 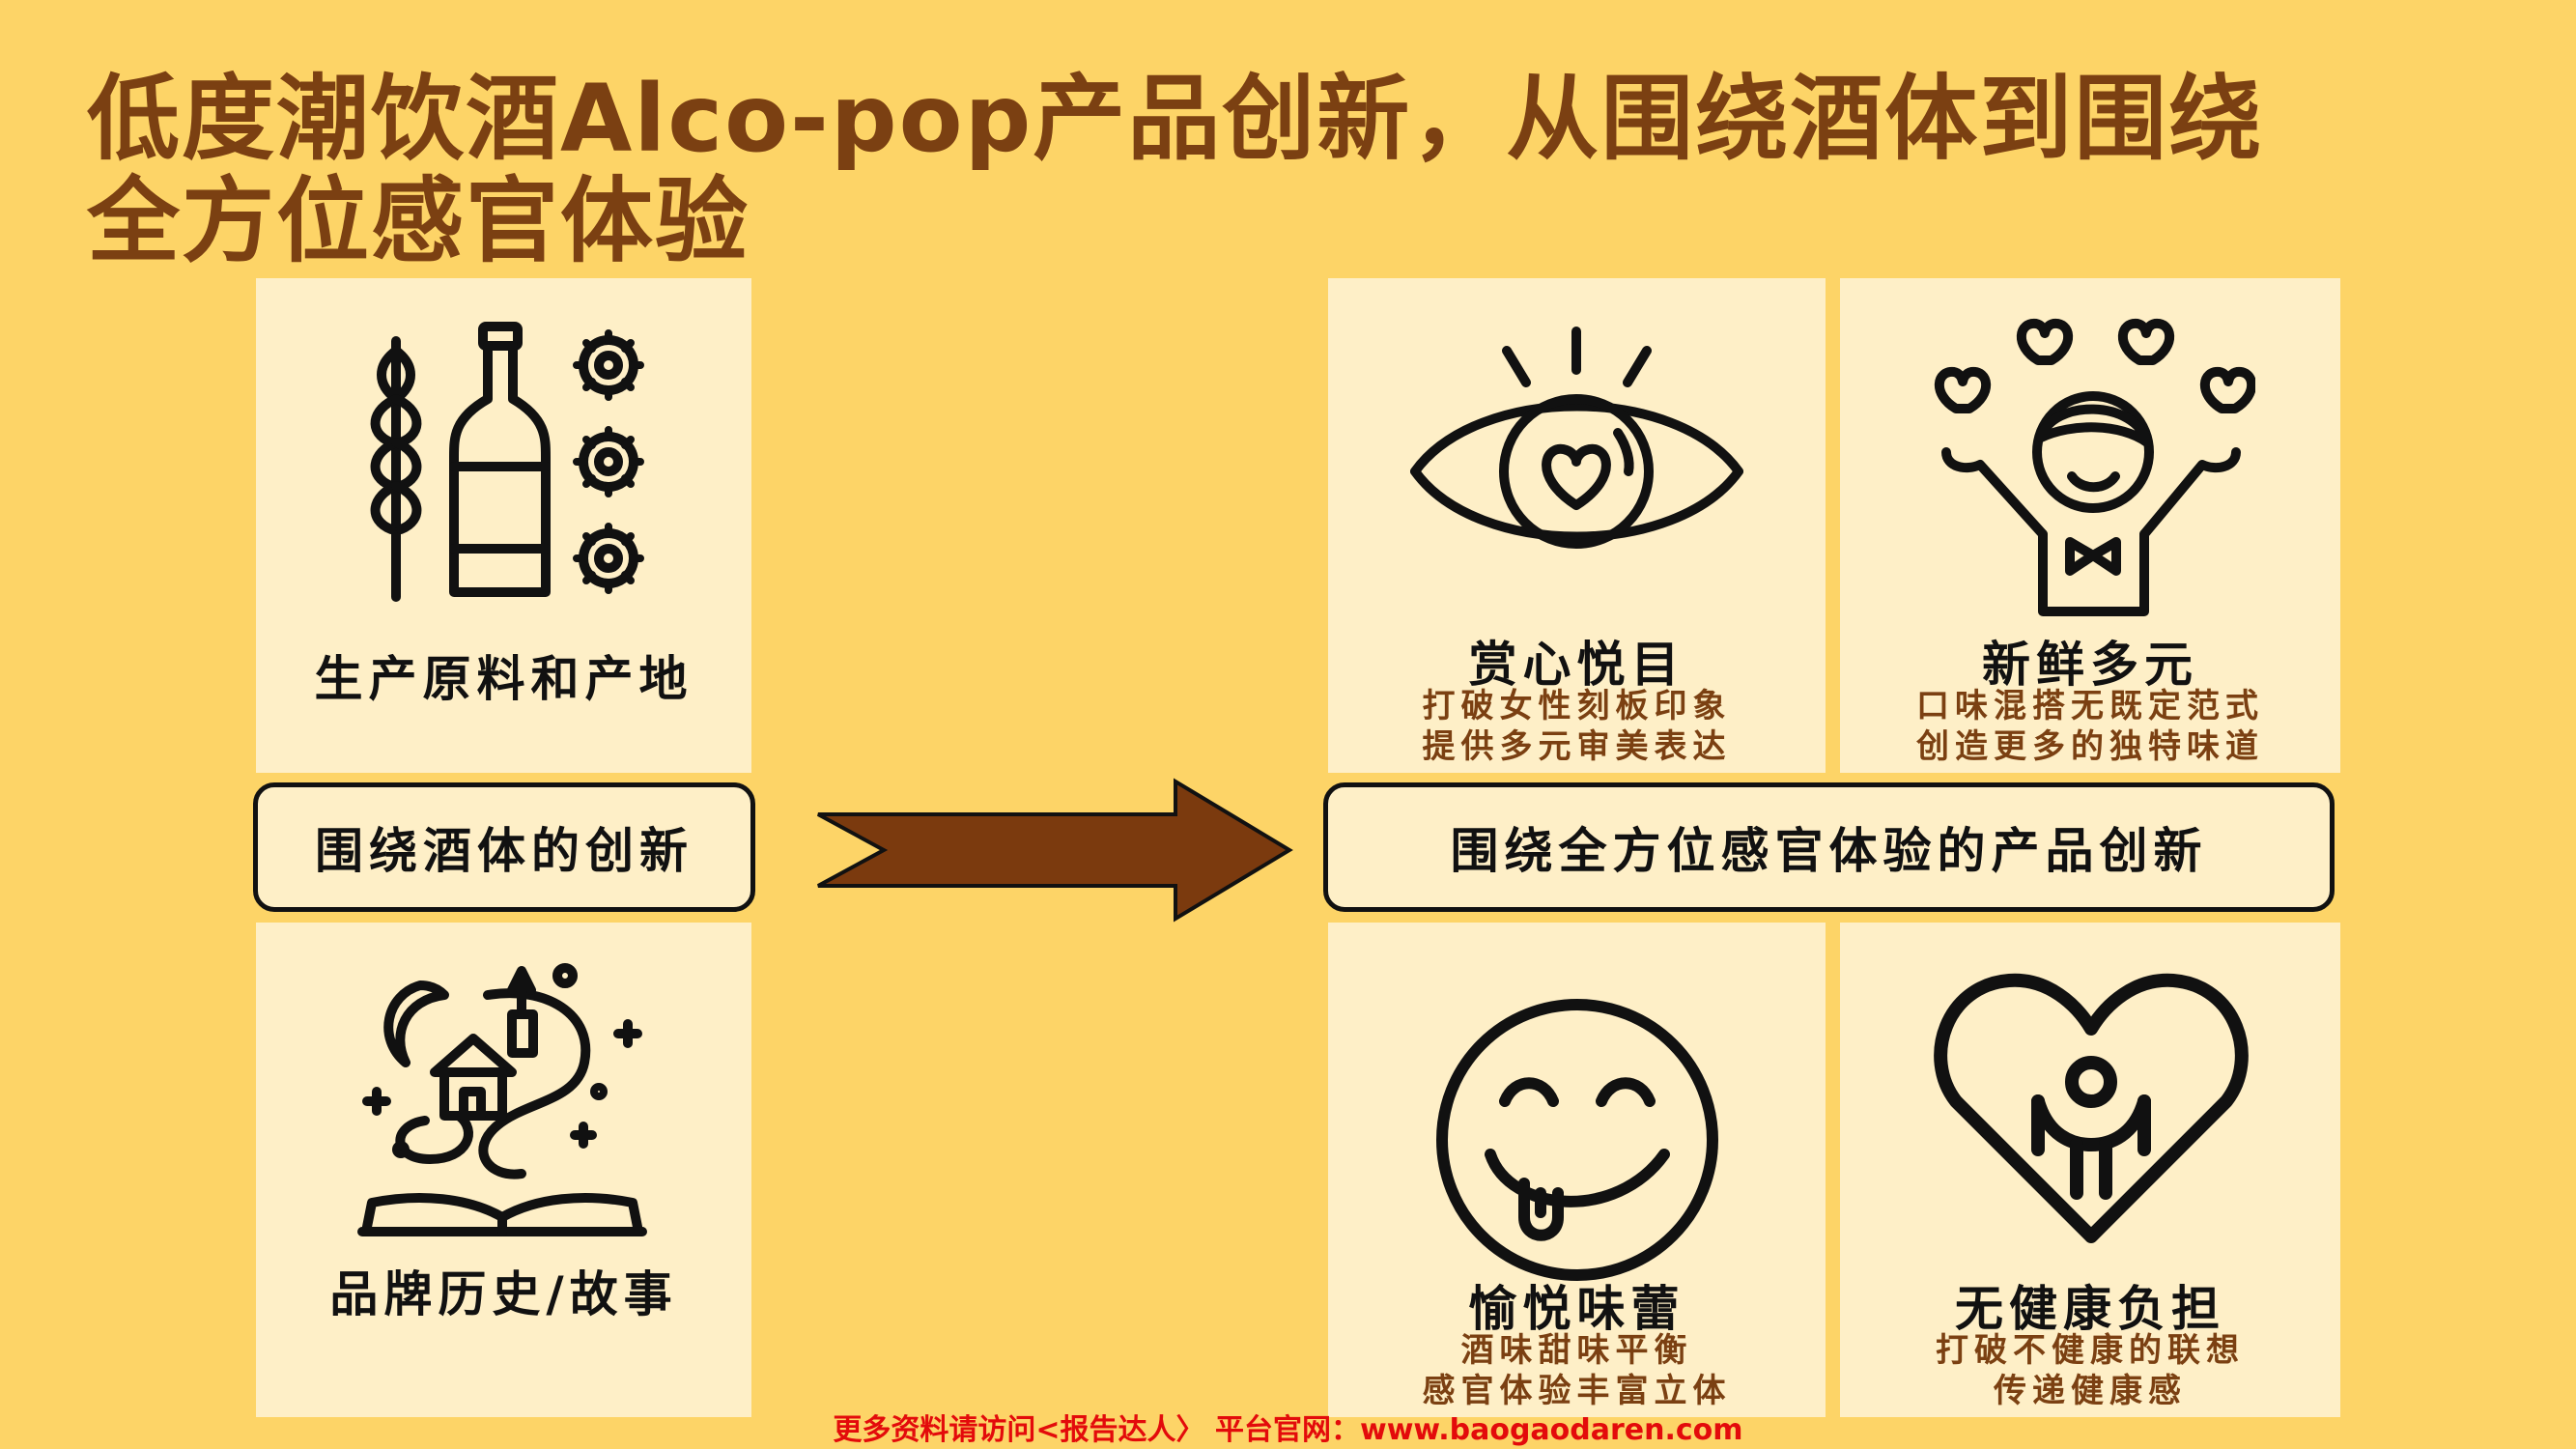 I want to click on page-title: 低度潮饮酒Alco-pop产品创新，从围绕酒体到围绕 全方位感官体验, so click(x=1246, y=170).